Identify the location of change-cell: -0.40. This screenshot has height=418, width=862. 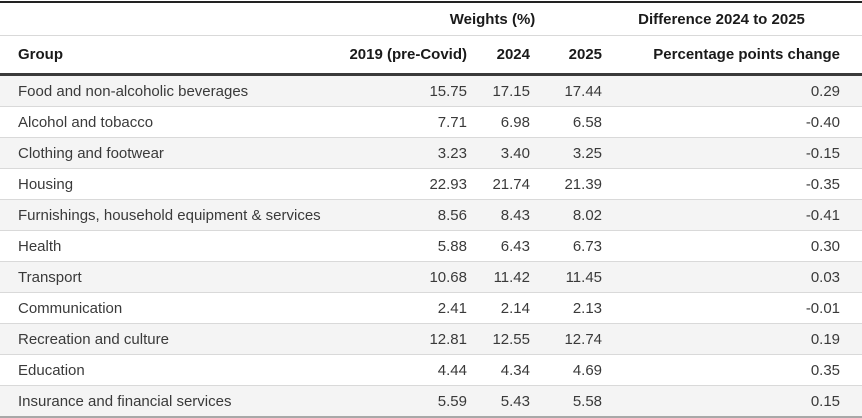
(732, 122).